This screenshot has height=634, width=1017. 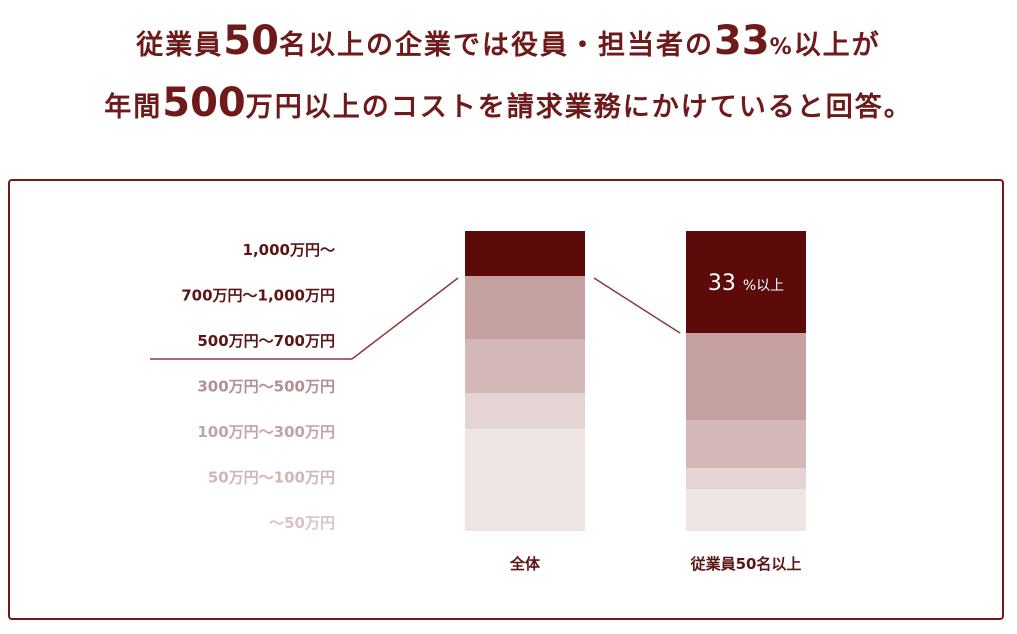 I want to click on category-label-1: 従業員50名以上, so click(x=746, y=564).